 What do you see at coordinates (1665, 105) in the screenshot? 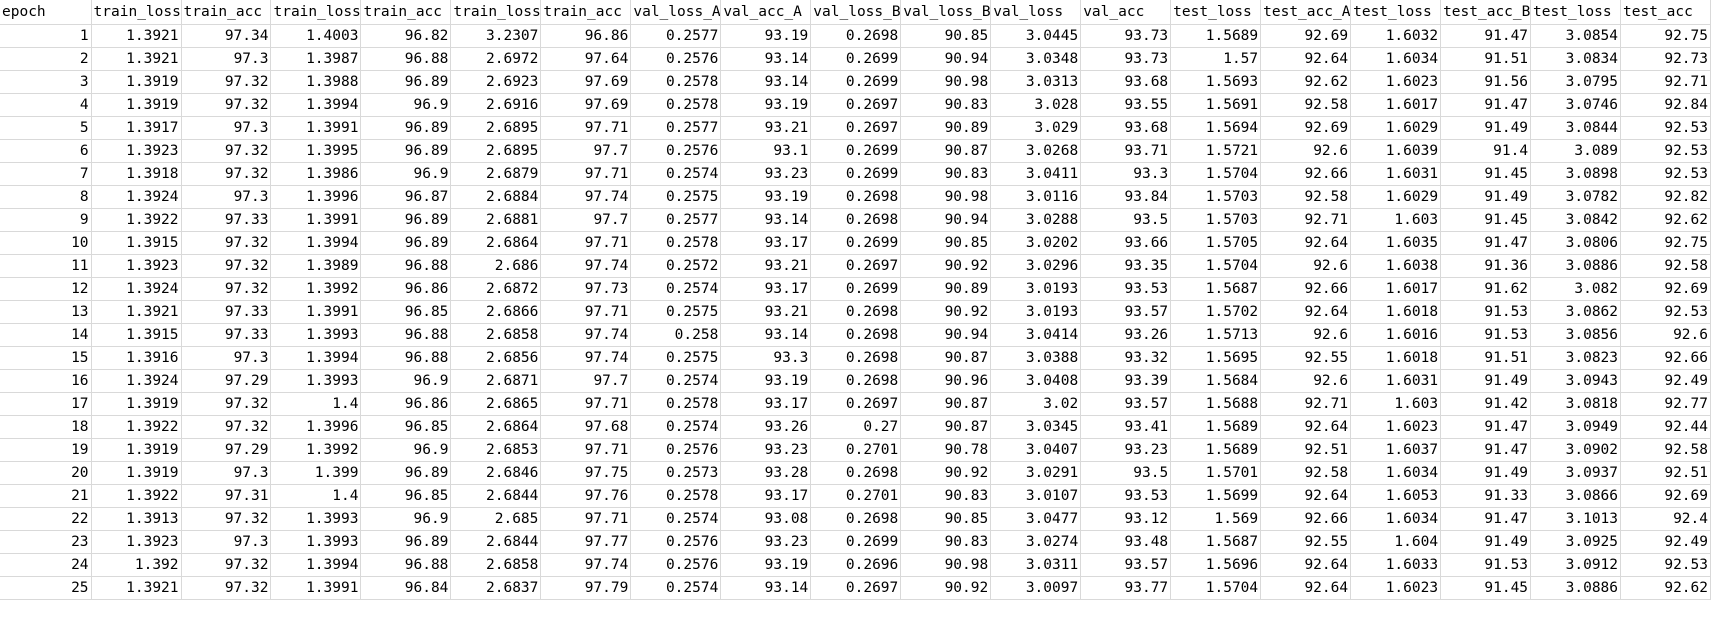
I see `table-cell: 92.84` at bounding box center [1665, 105].